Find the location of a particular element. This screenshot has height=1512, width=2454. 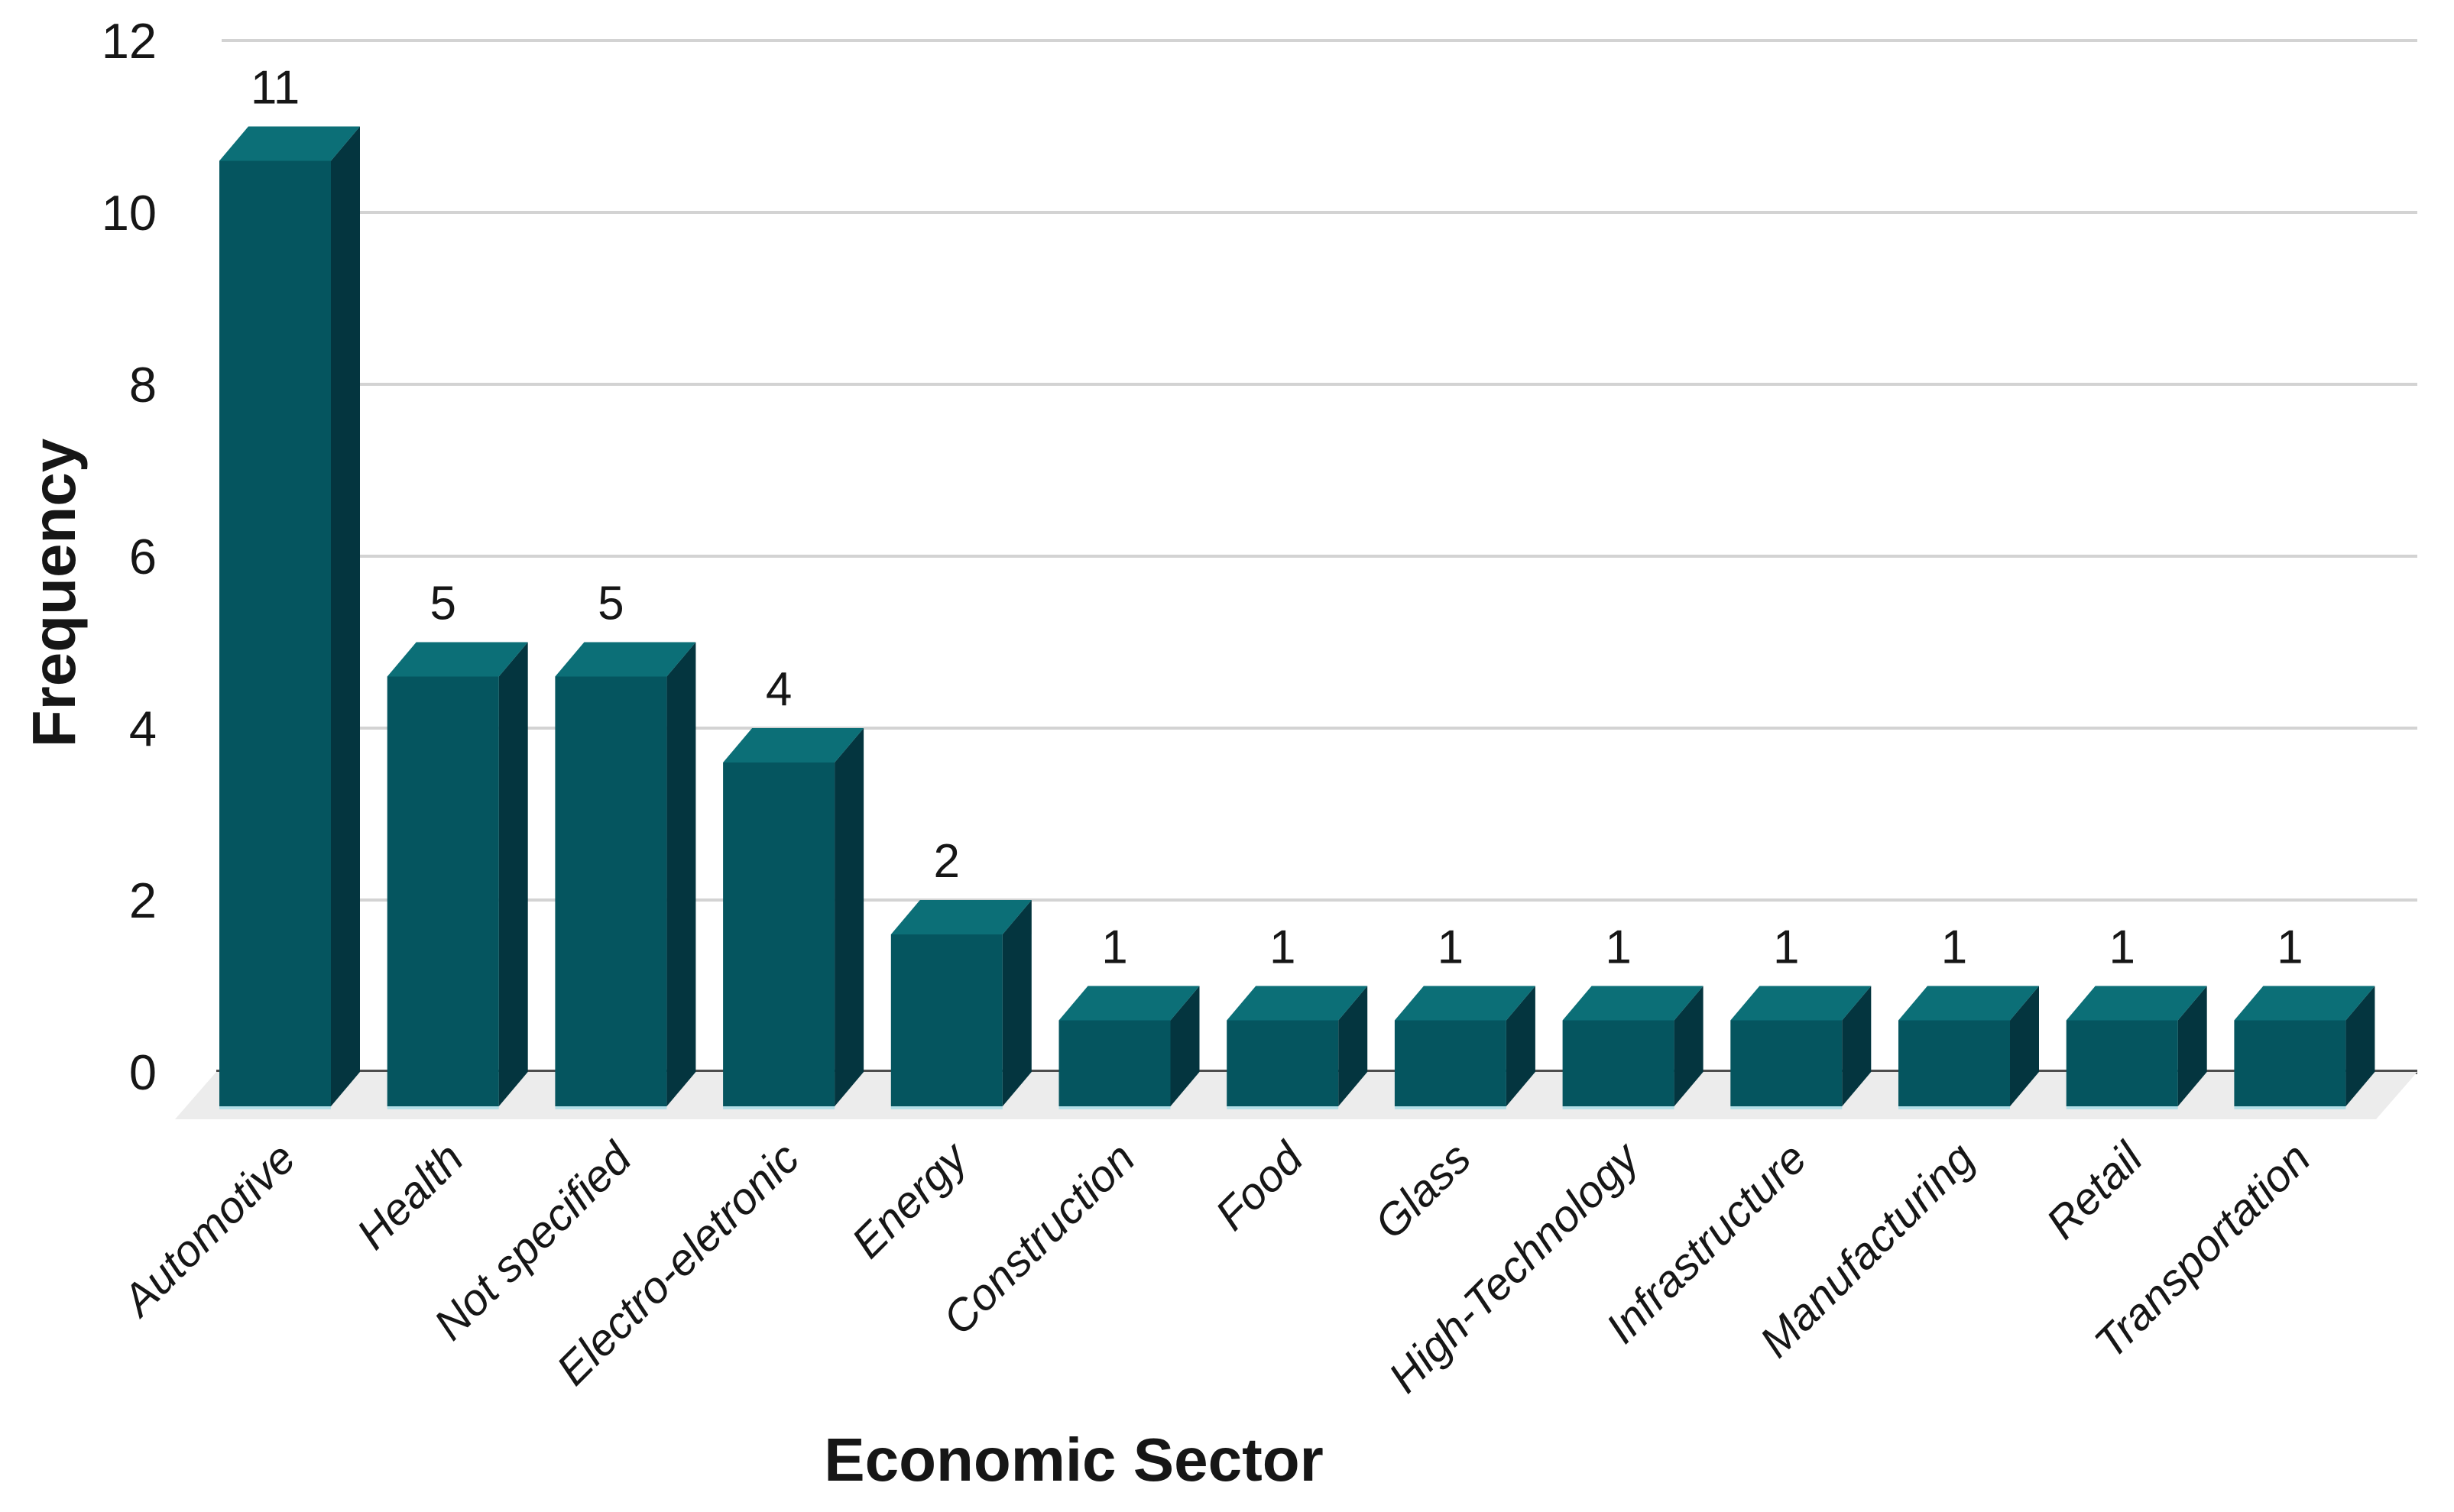

bar-value-label: 4 is located at coordinates (779, 689).